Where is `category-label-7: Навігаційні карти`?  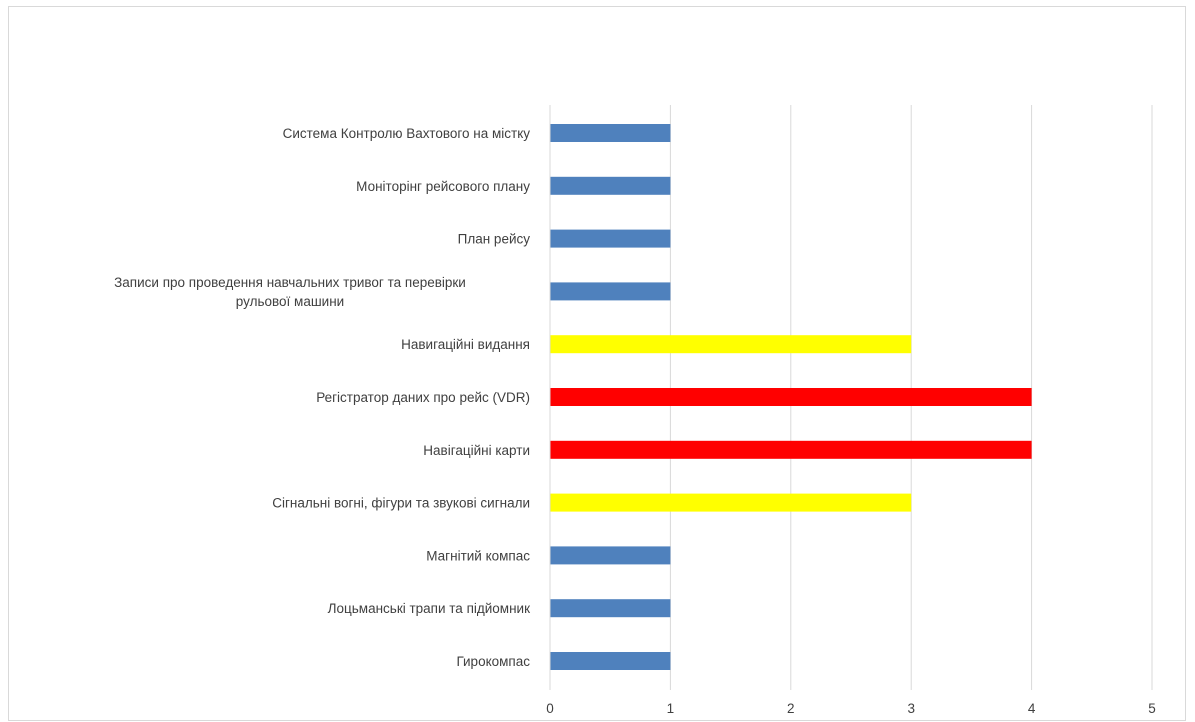 category-label-7: Навігаційні карти is located at coordinates (476, 450).